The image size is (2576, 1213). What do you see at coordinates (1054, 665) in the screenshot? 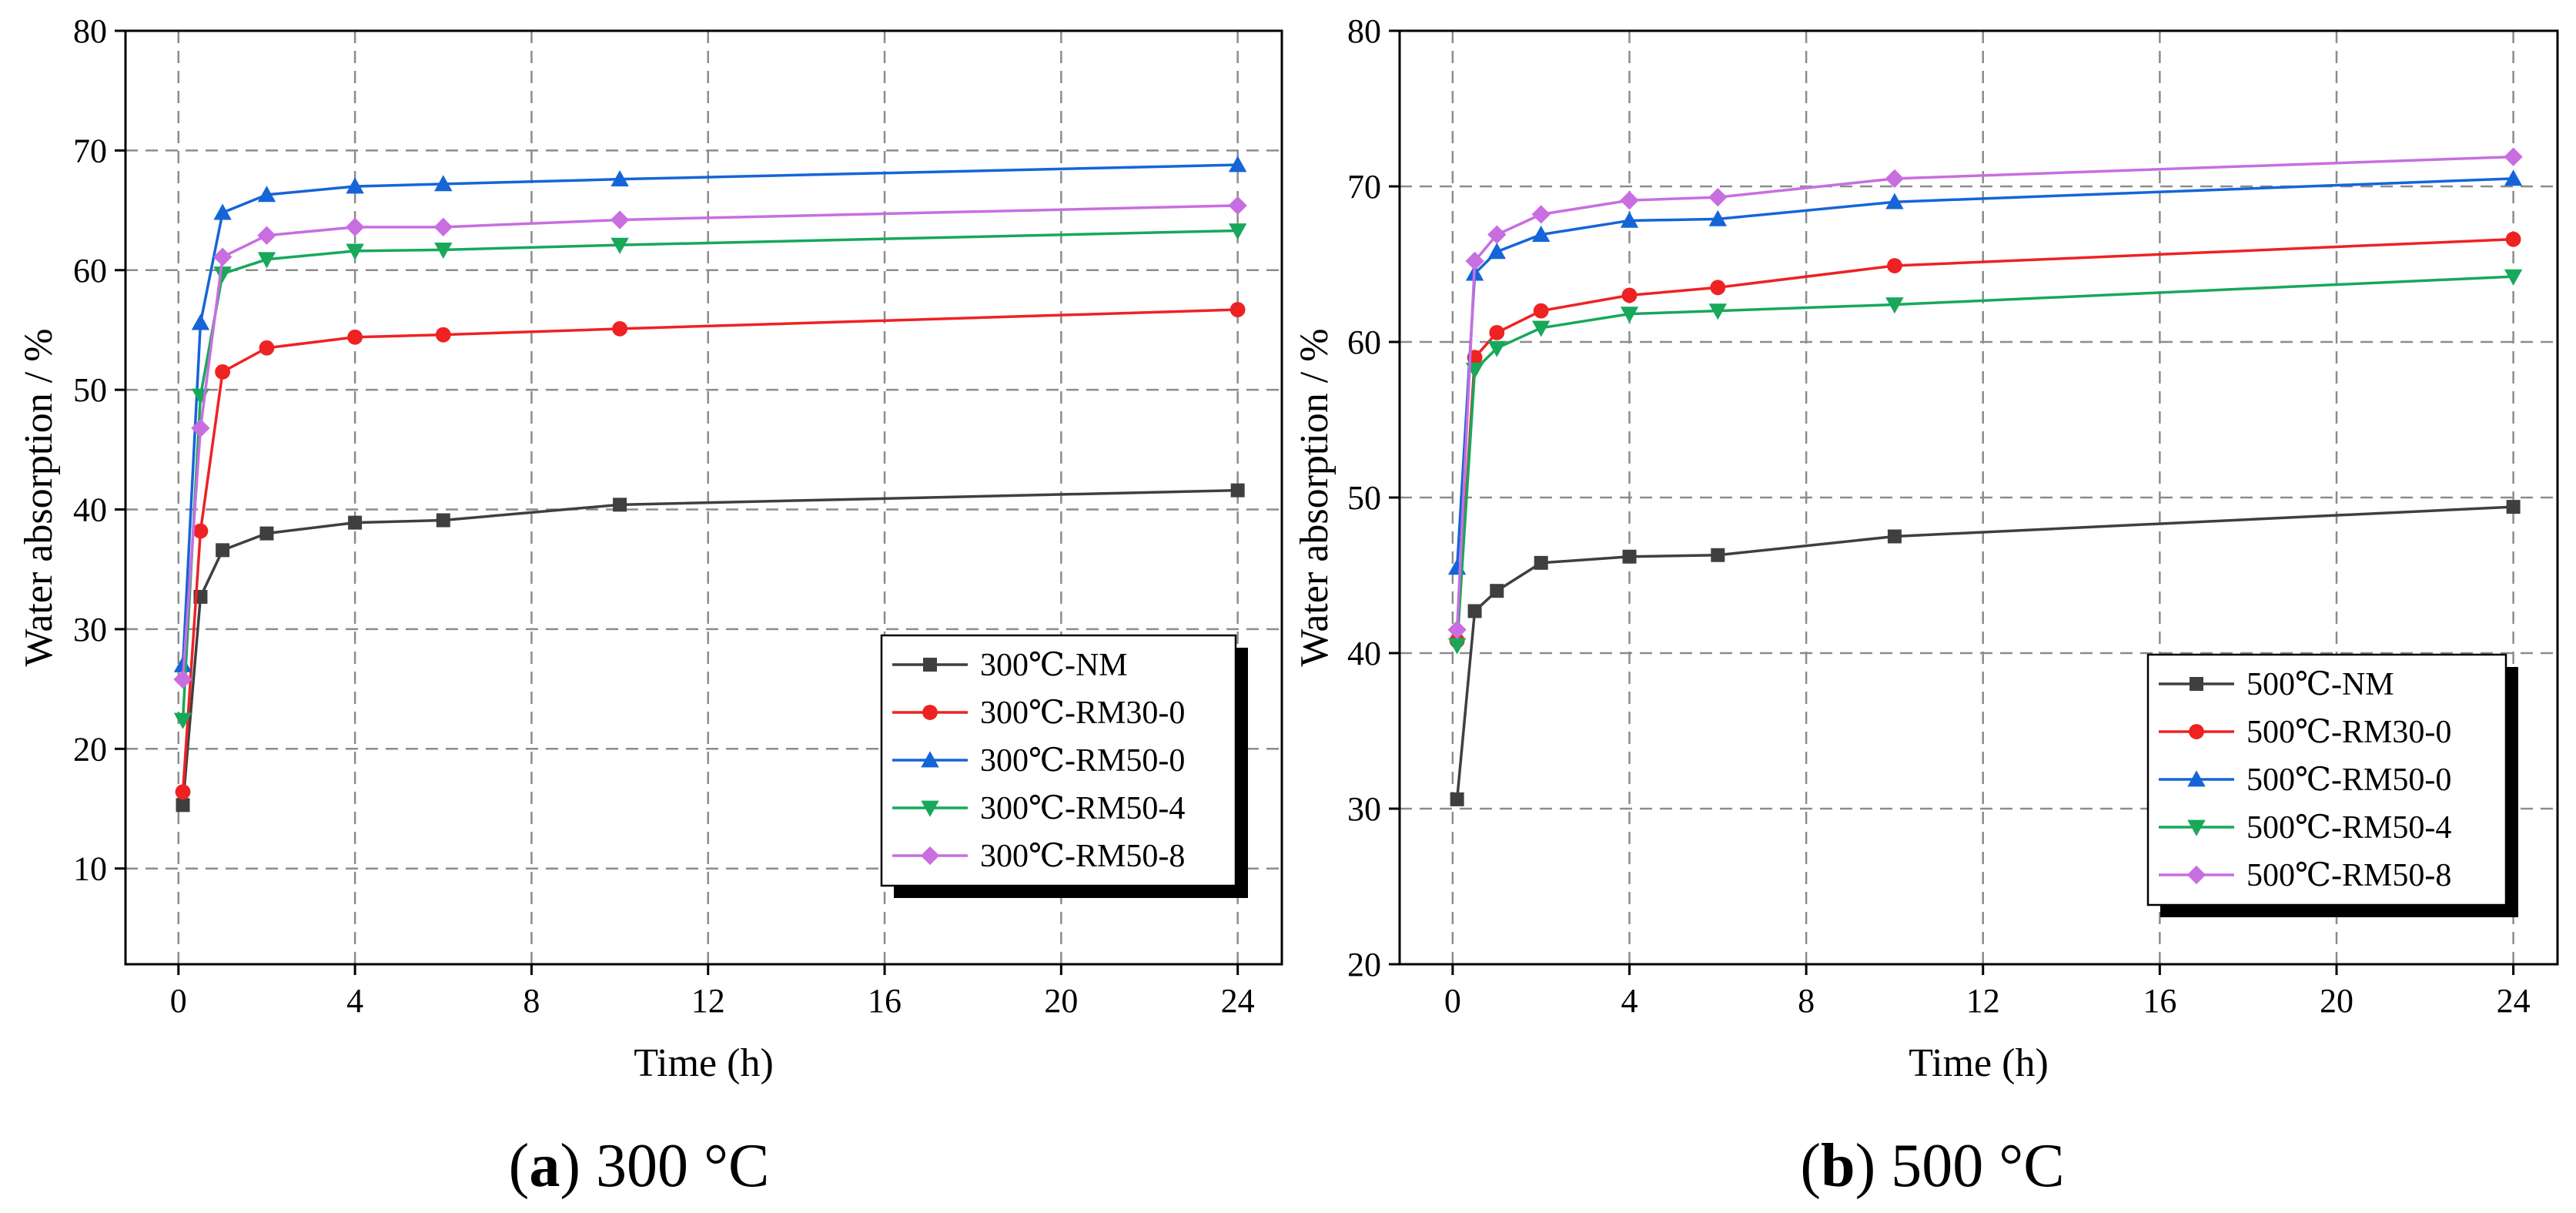
I see `legend-label: 300℃-NM` at bounding box center [1054, 665].